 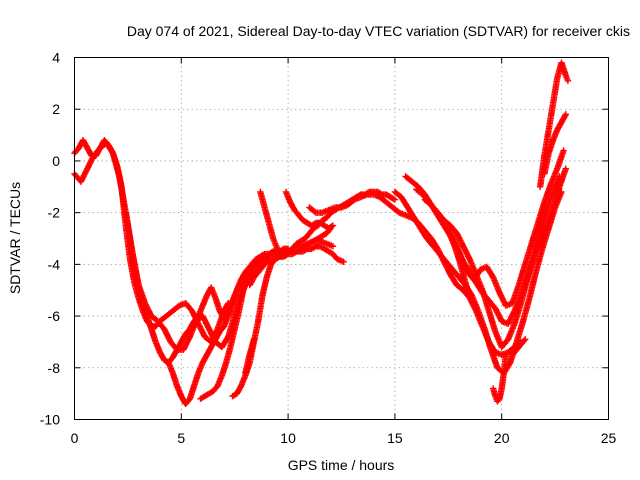 I want to click on y-tick-label: -10, so click(x=50, y=420).